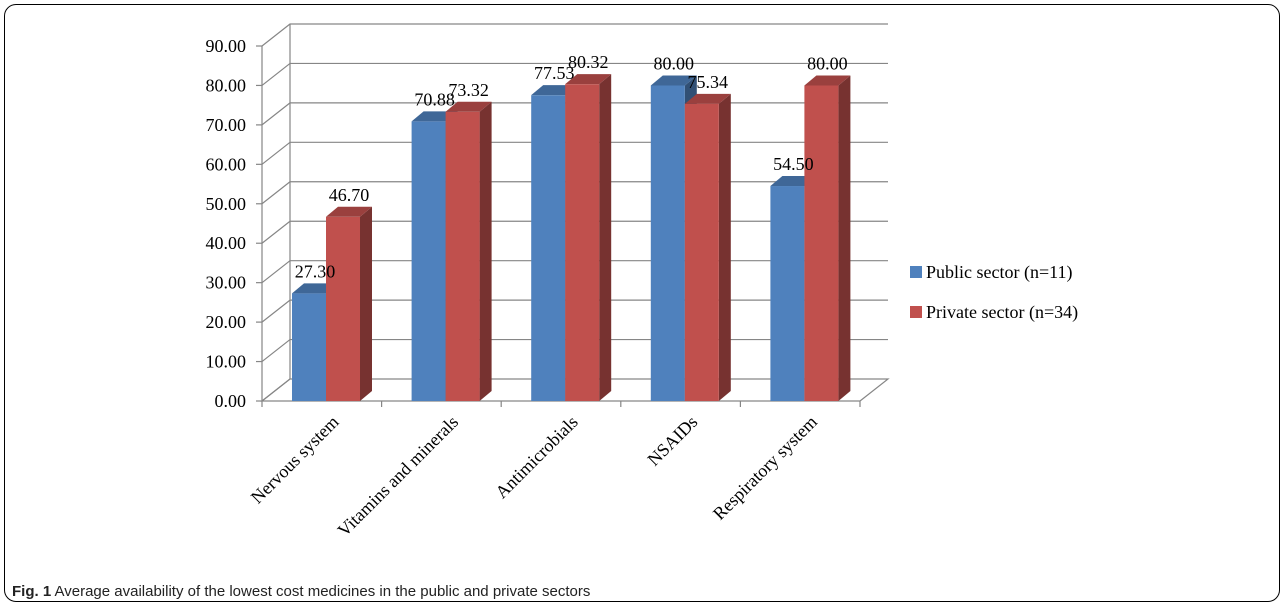  Describe the element at coordinates (765, 468) in the screenshot. I see `category-label: Respiratory system` at that location.